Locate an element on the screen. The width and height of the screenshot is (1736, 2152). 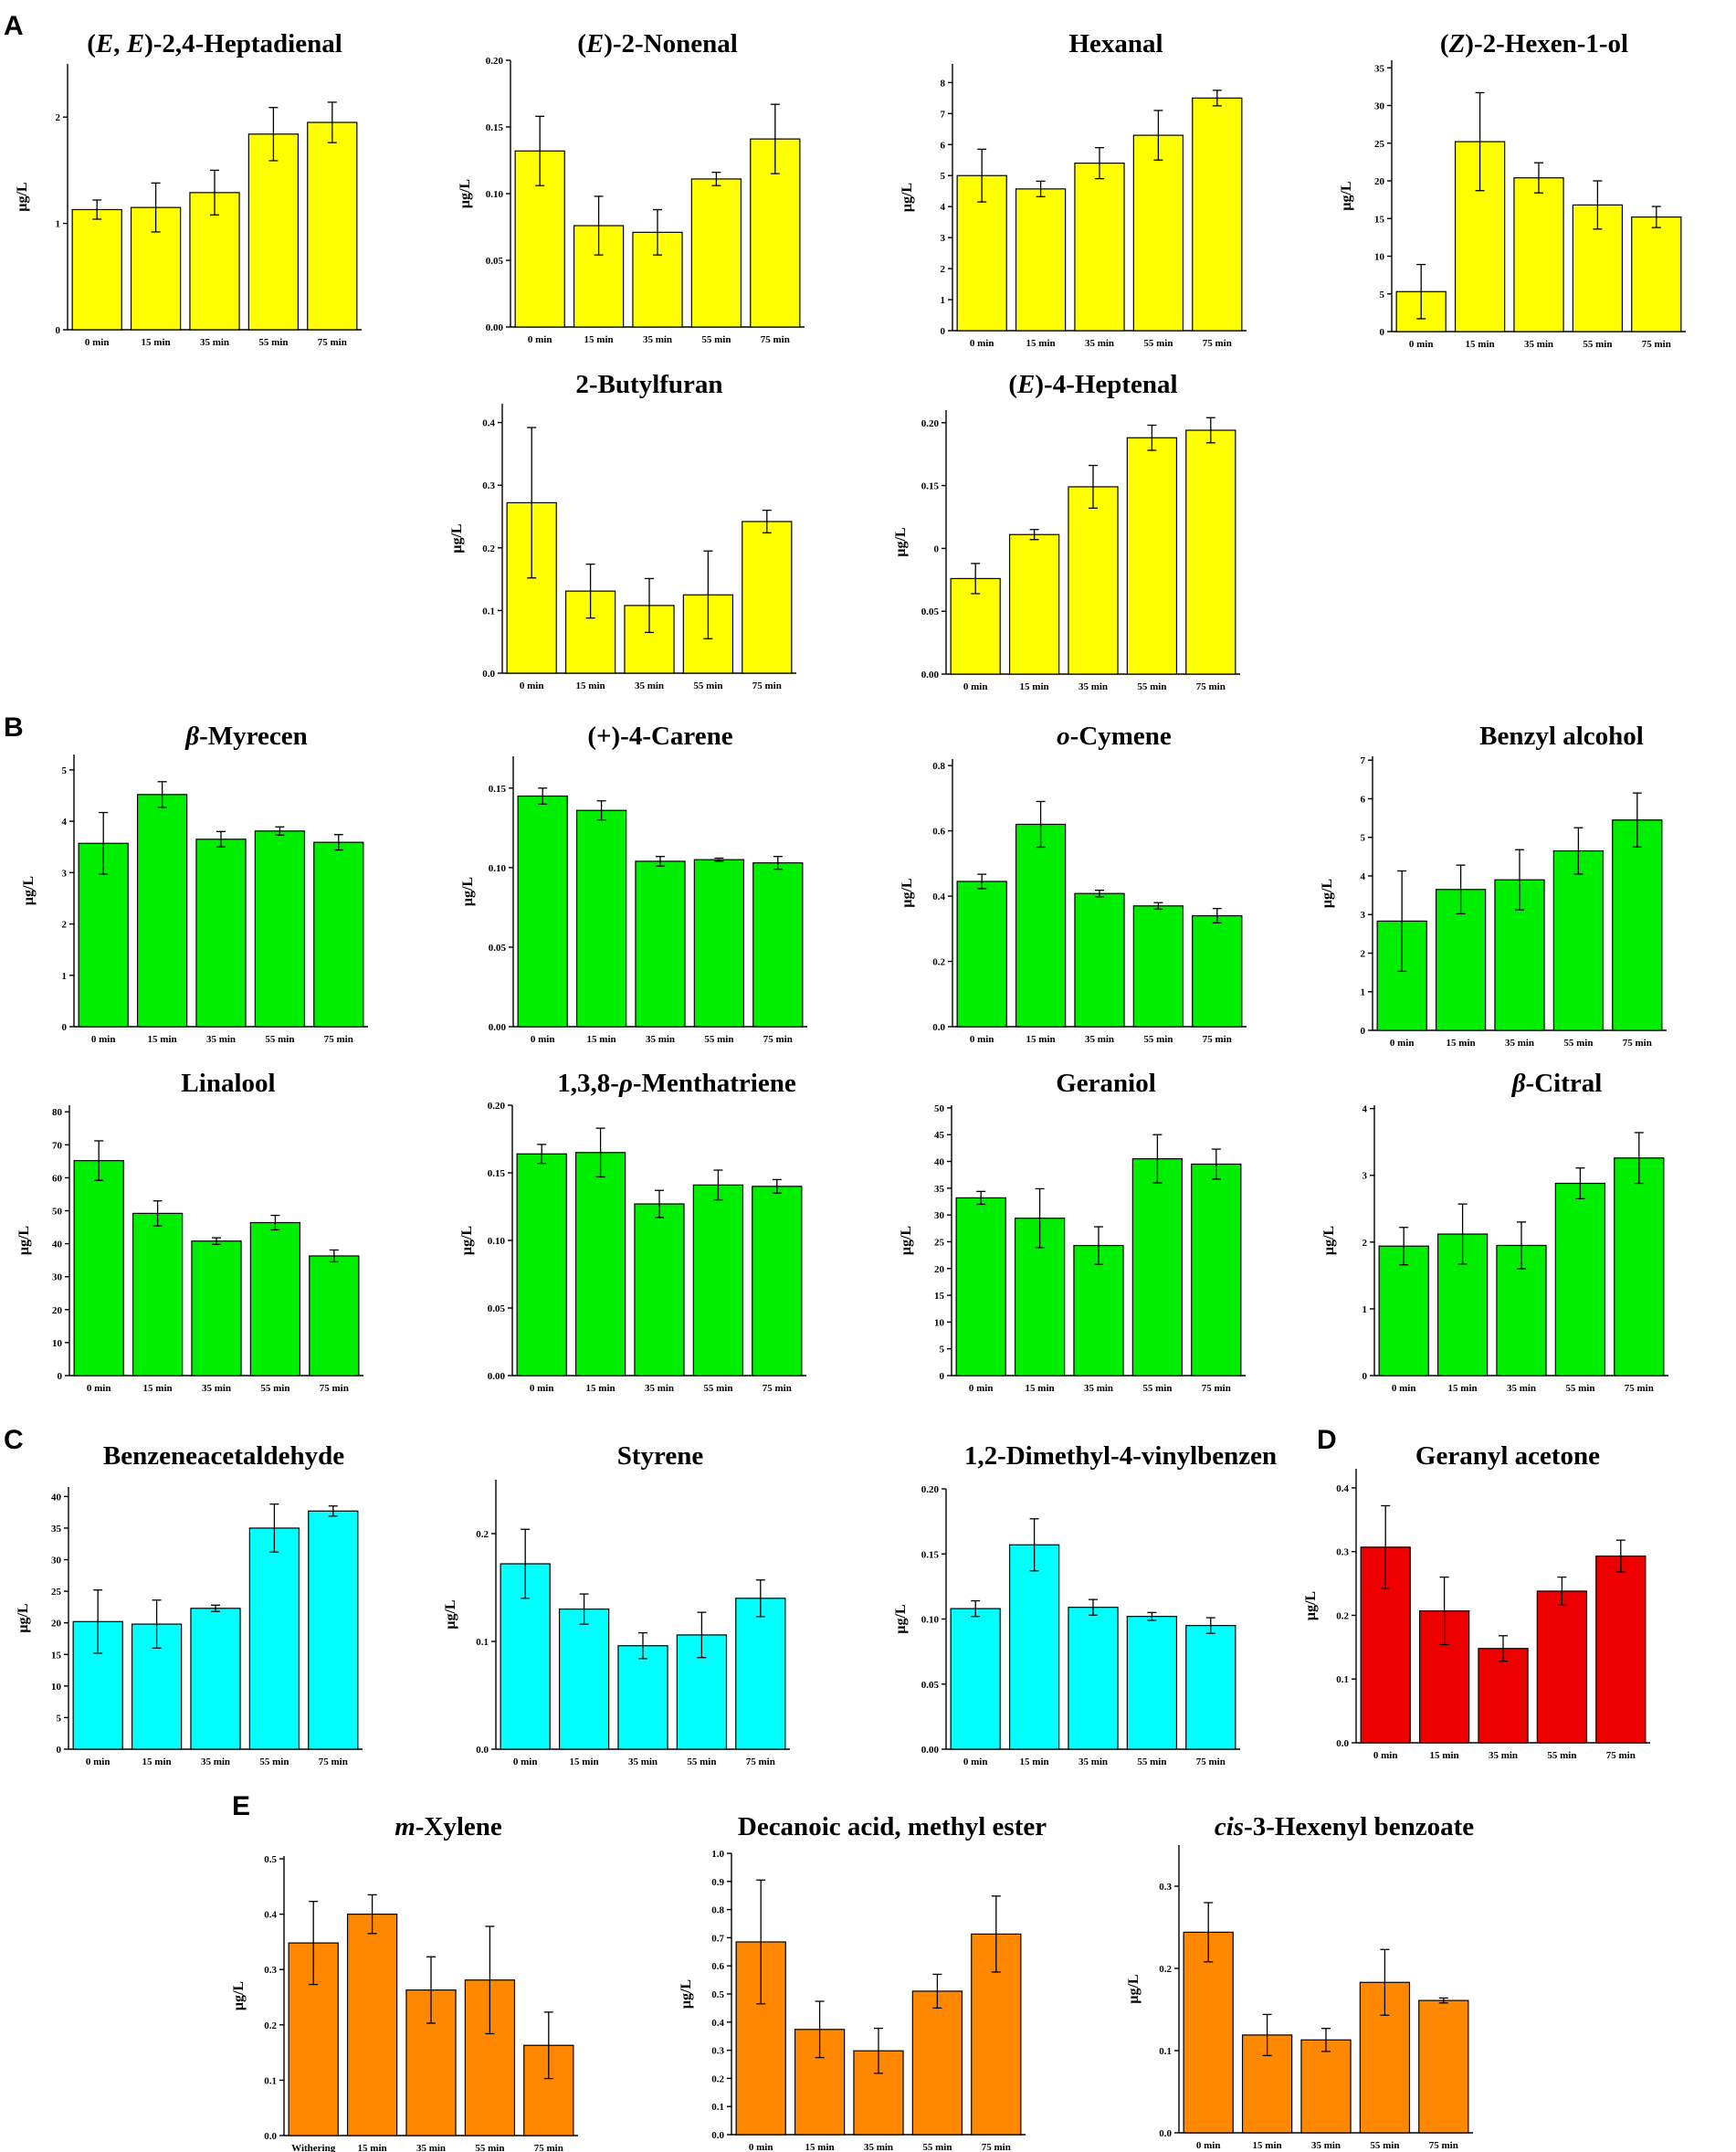
y-tick-label: 15 is located at coordinates (56, 1655).